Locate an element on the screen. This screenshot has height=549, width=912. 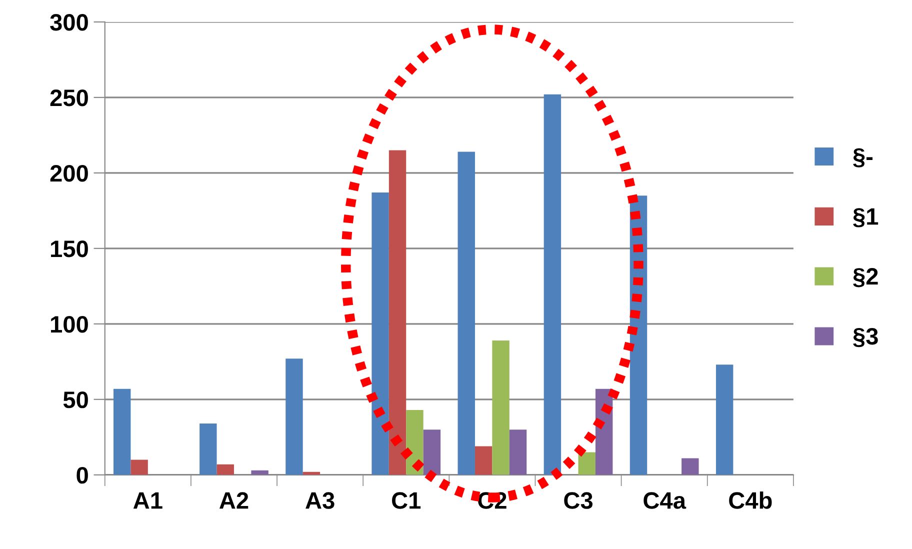
y-tick-label: 100 is located at coordinates (69, 324).